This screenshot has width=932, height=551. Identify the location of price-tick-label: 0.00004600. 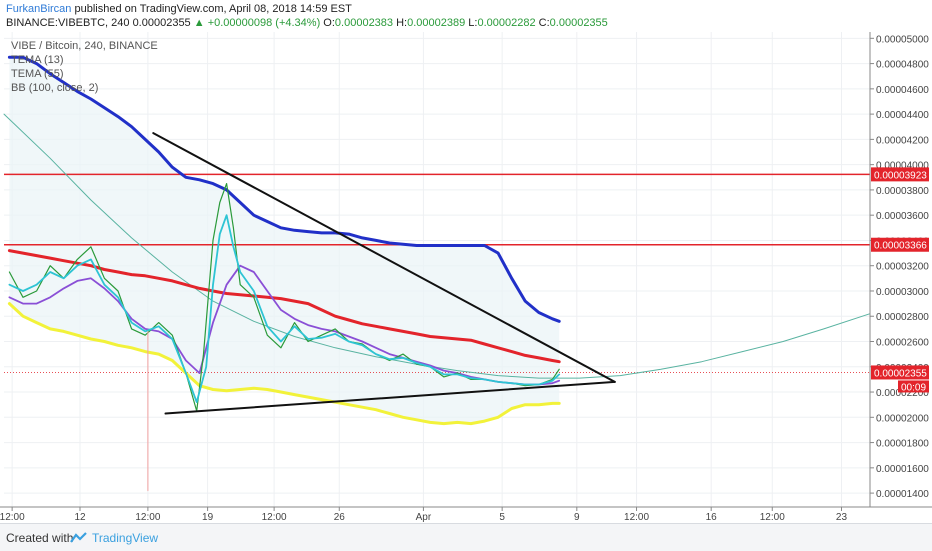
(902, 90).